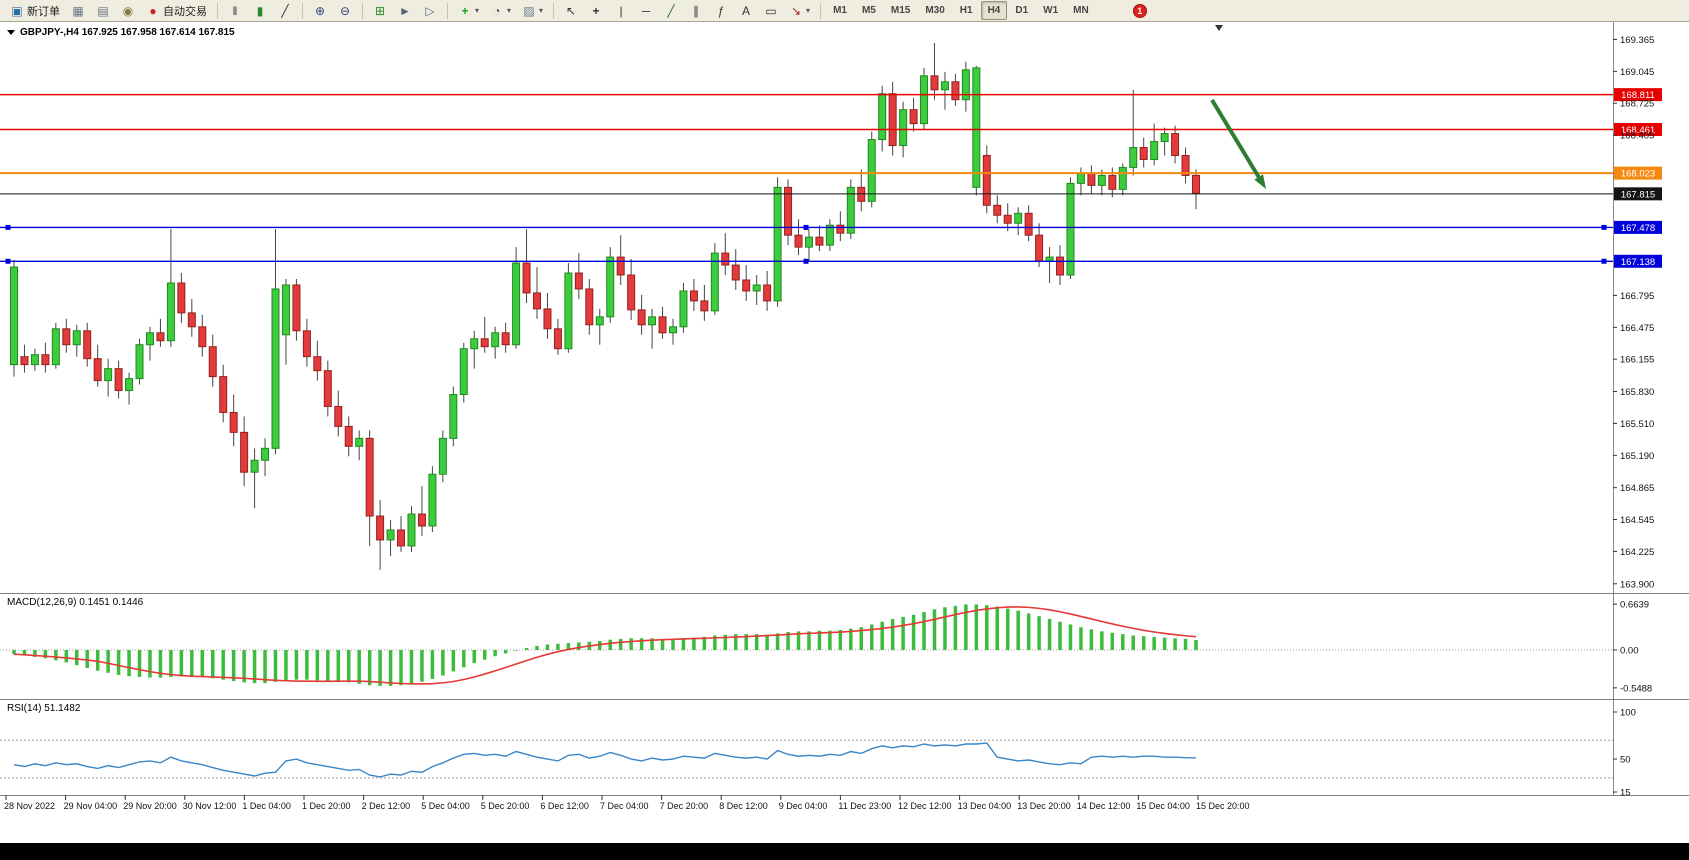 The image size is (1689, 860). What do you see at coordinates (1638, 228) in the screenshot?
I see `price-tag-text: 167.478` at bounding box center [1638, 228].